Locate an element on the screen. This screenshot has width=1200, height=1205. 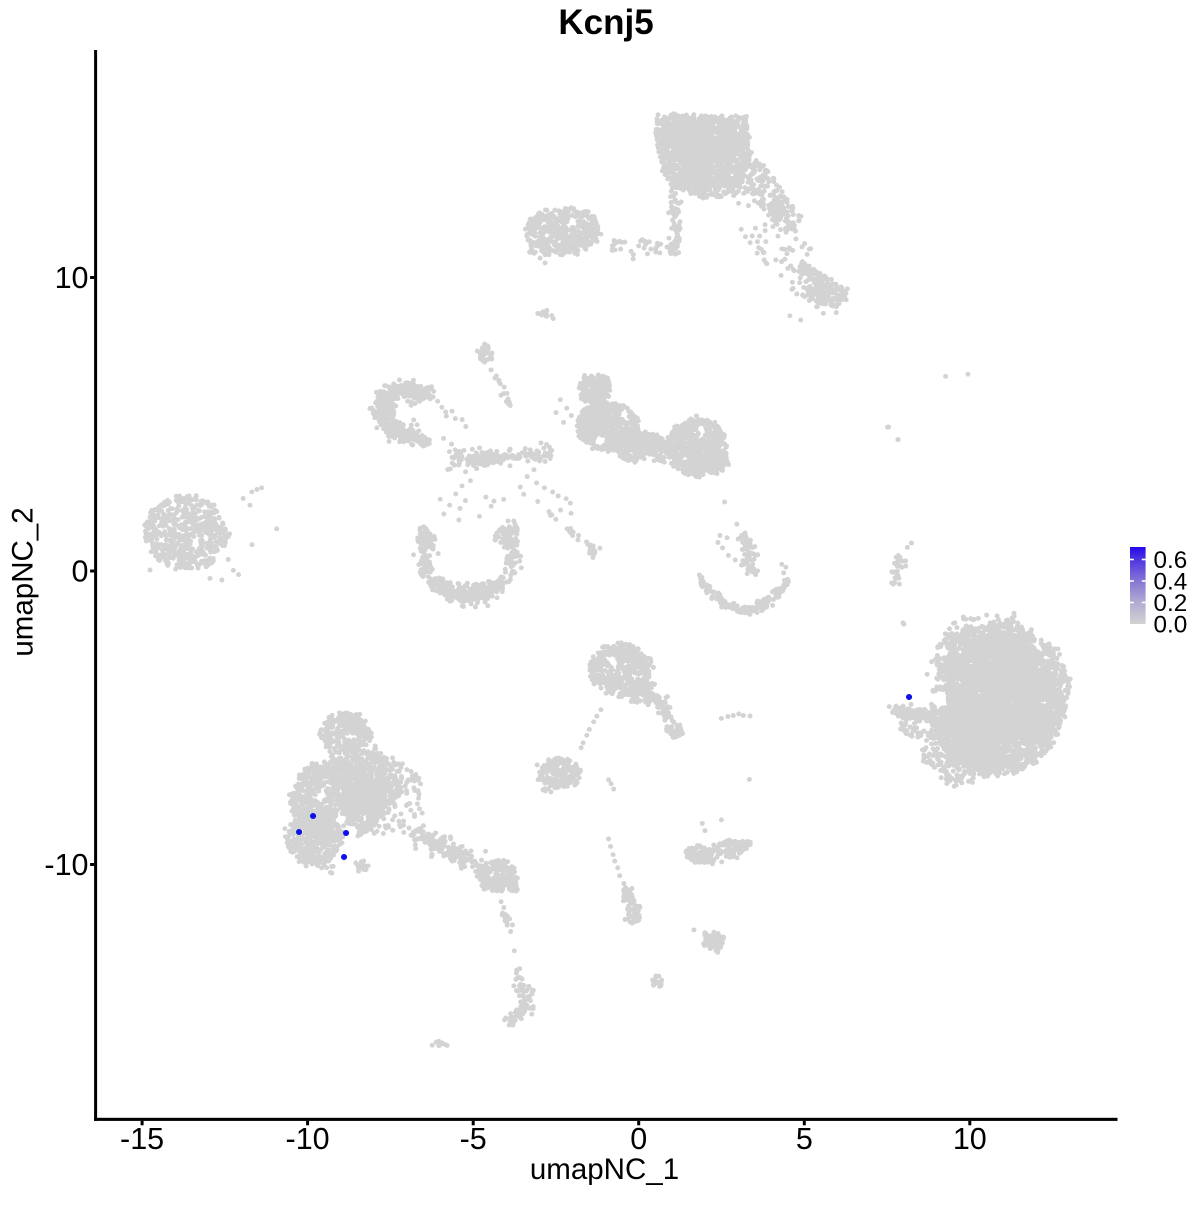
svg-text: 5 is located at coordinates (804, 1139).